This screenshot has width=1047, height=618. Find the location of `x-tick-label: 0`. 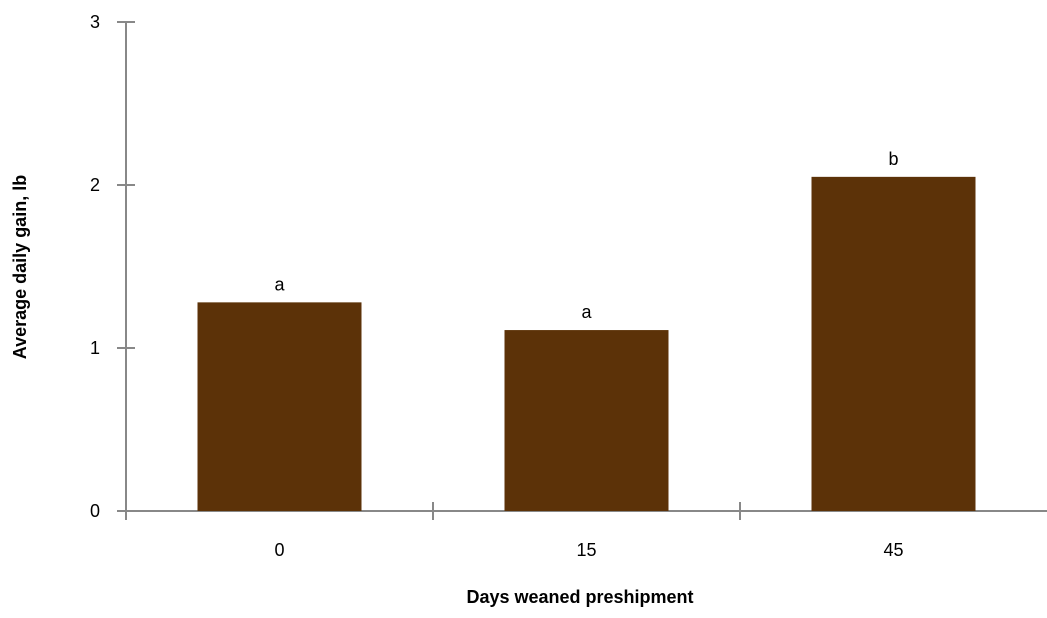

x-tick-label: 0 is located at coordinates (279, 550).